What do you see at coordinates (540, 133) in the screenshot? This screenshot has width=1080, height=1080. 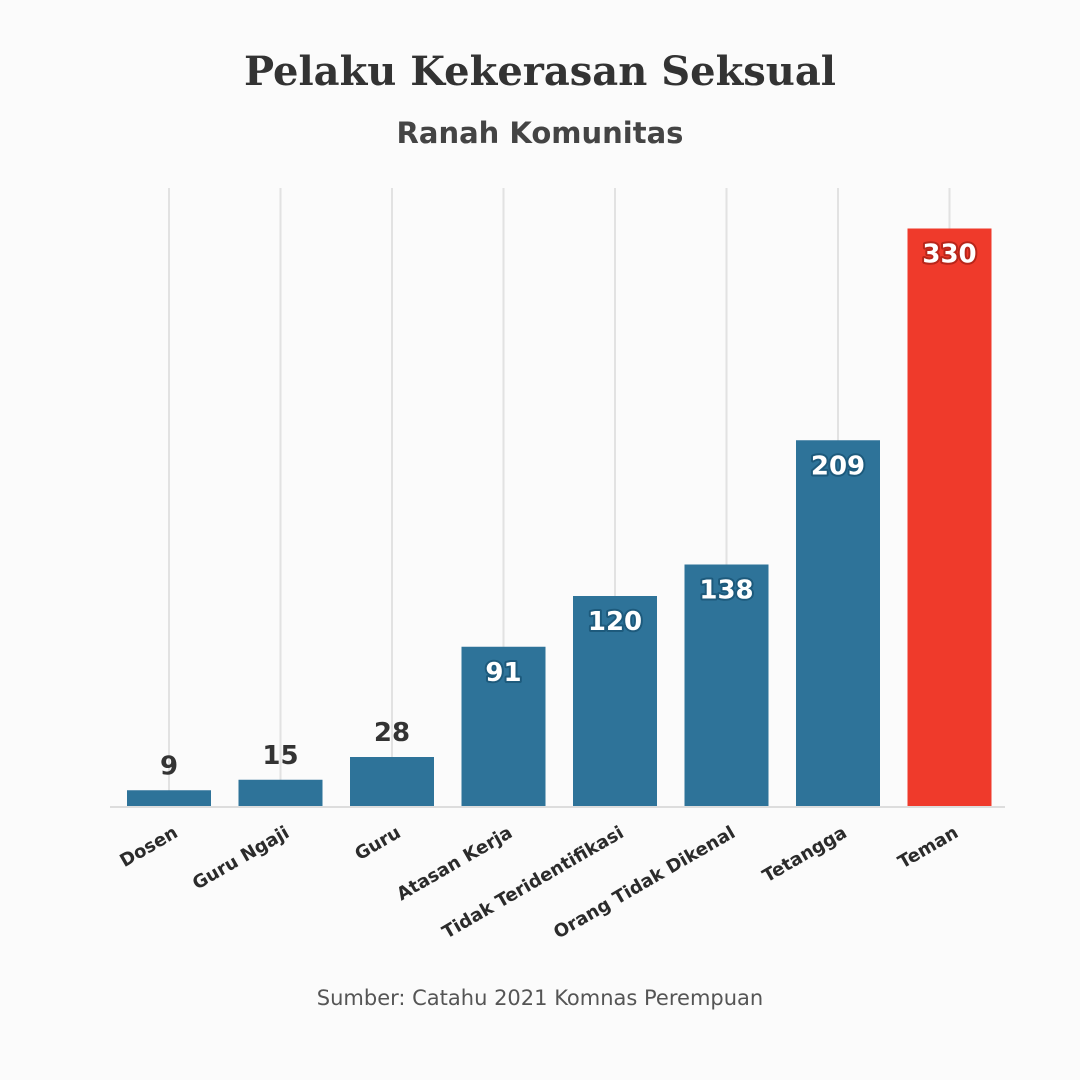 I see `chart-subtitle: Ranah Komunitas` at bounding box center [540, 133].